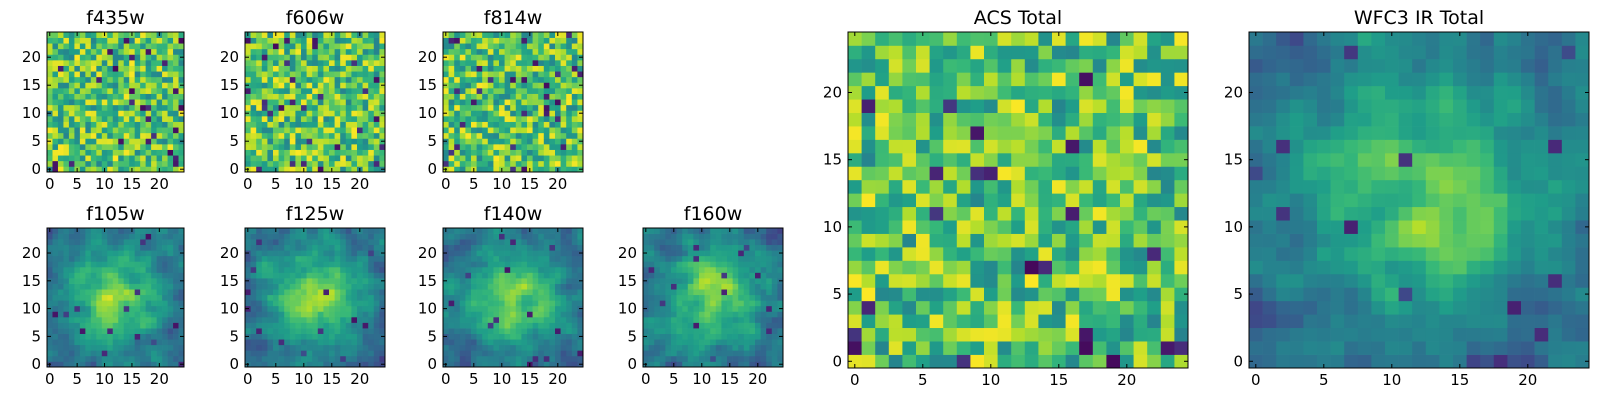 This screenshot has height=400, width=1600. I want to click on y-tick-label: 15, so click(627, 281).